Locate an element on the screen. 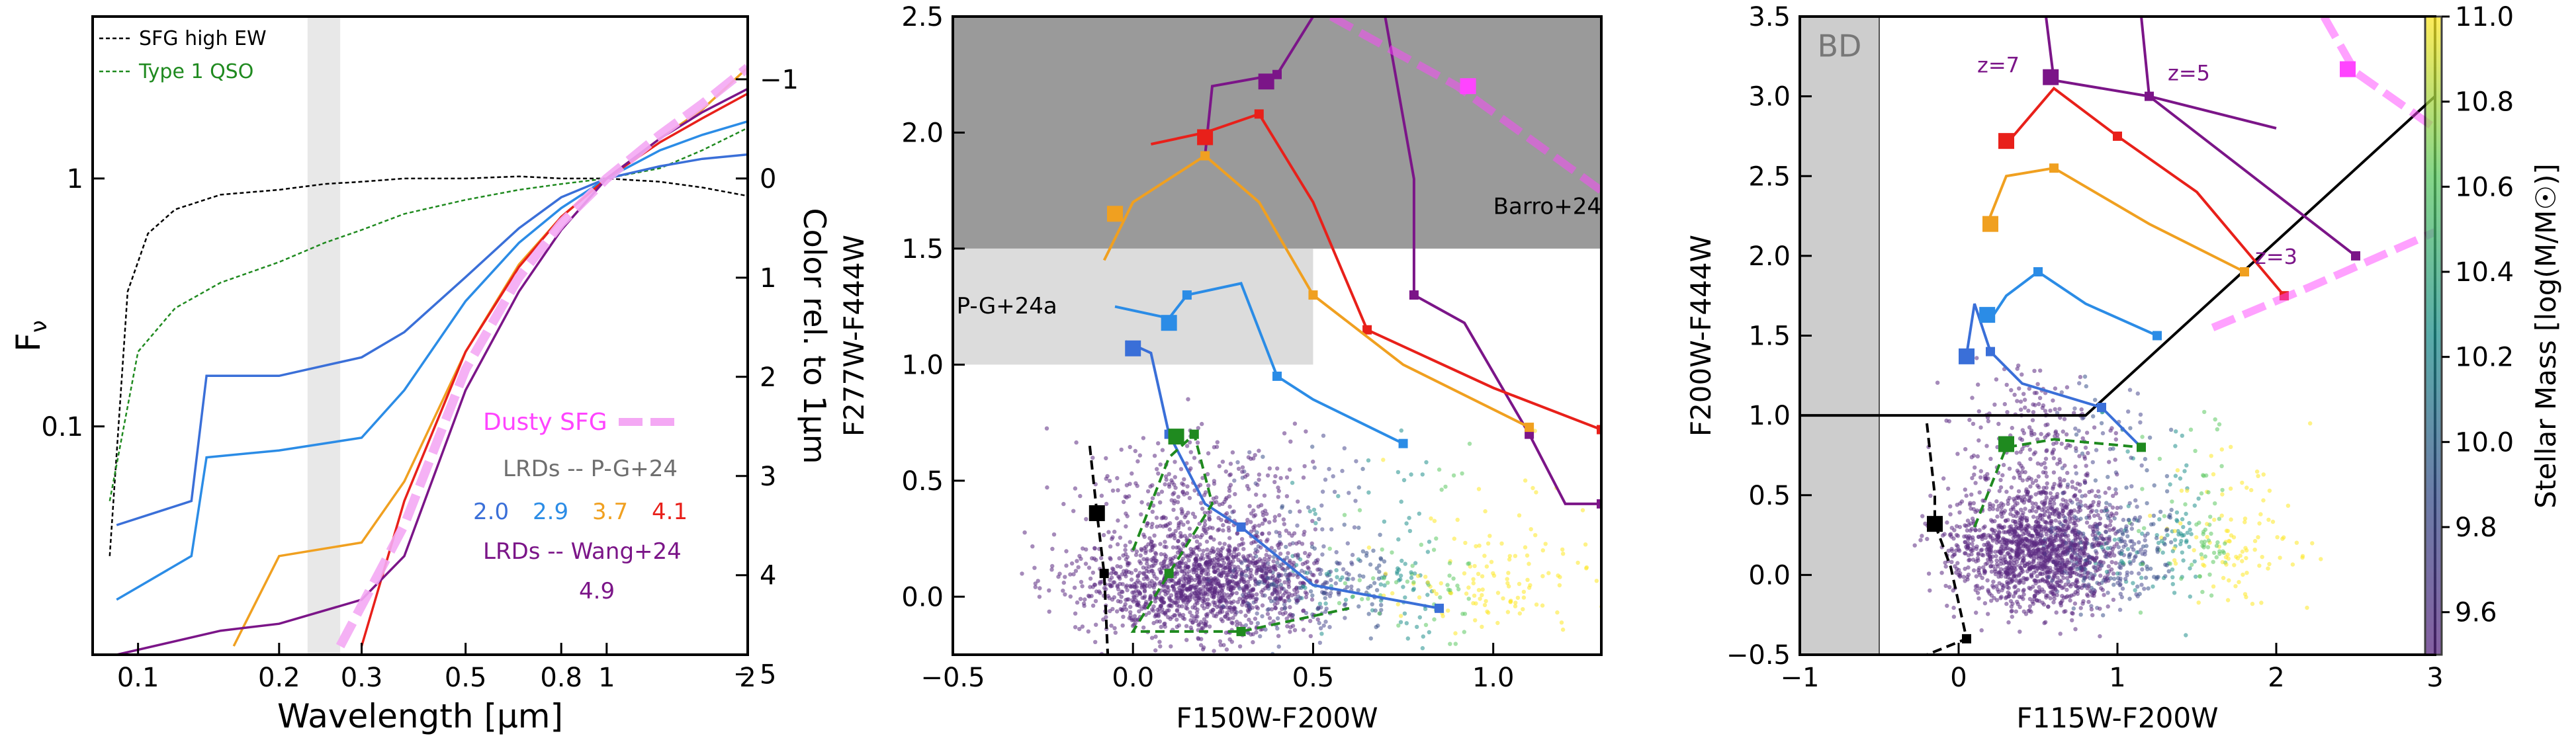 Image resolution: width=2576 pixels, height=744 pixels. middle-start-marker is located at coordinates (1096, 513).